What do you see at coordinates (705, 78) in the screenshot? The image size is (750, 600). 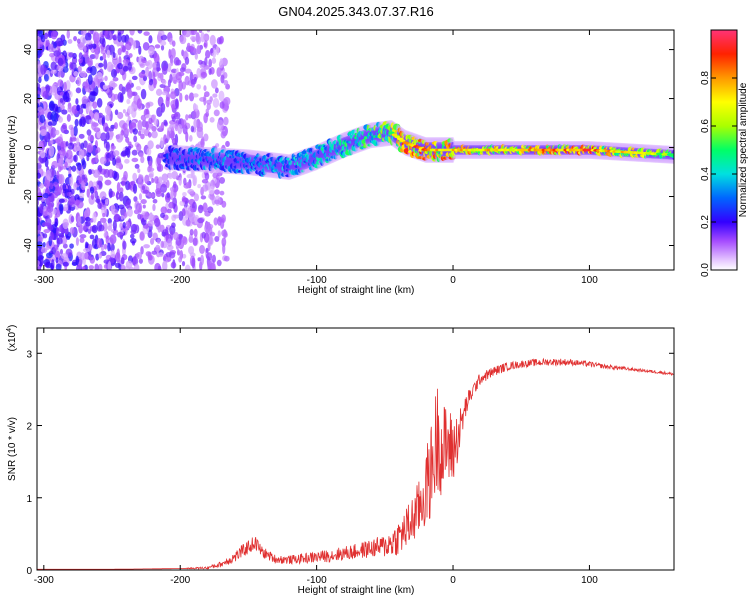 I see `colorbar-tick-label: 0.8` at bounding box center [705, 78].